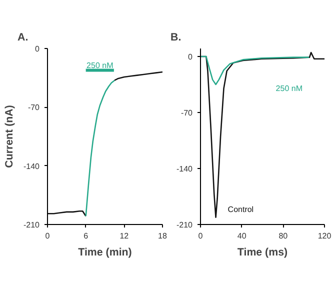  What do you see at coordinates (100, 65) in the screenshot?
I see `series-label: 250 nM` at bounding box center [100, 65].